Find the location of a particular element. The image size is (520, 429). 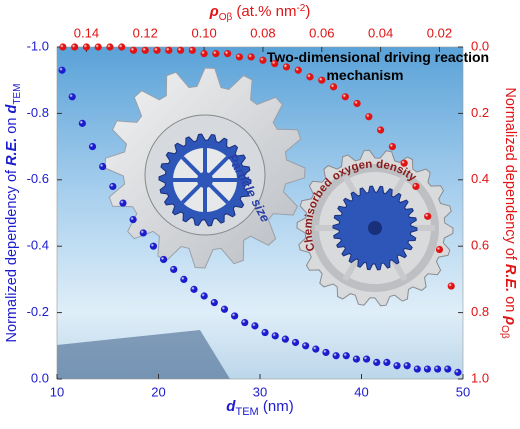

y-axis-label: Normalized dependency of R.E. on dTEM is located at coordinates (13, 213).